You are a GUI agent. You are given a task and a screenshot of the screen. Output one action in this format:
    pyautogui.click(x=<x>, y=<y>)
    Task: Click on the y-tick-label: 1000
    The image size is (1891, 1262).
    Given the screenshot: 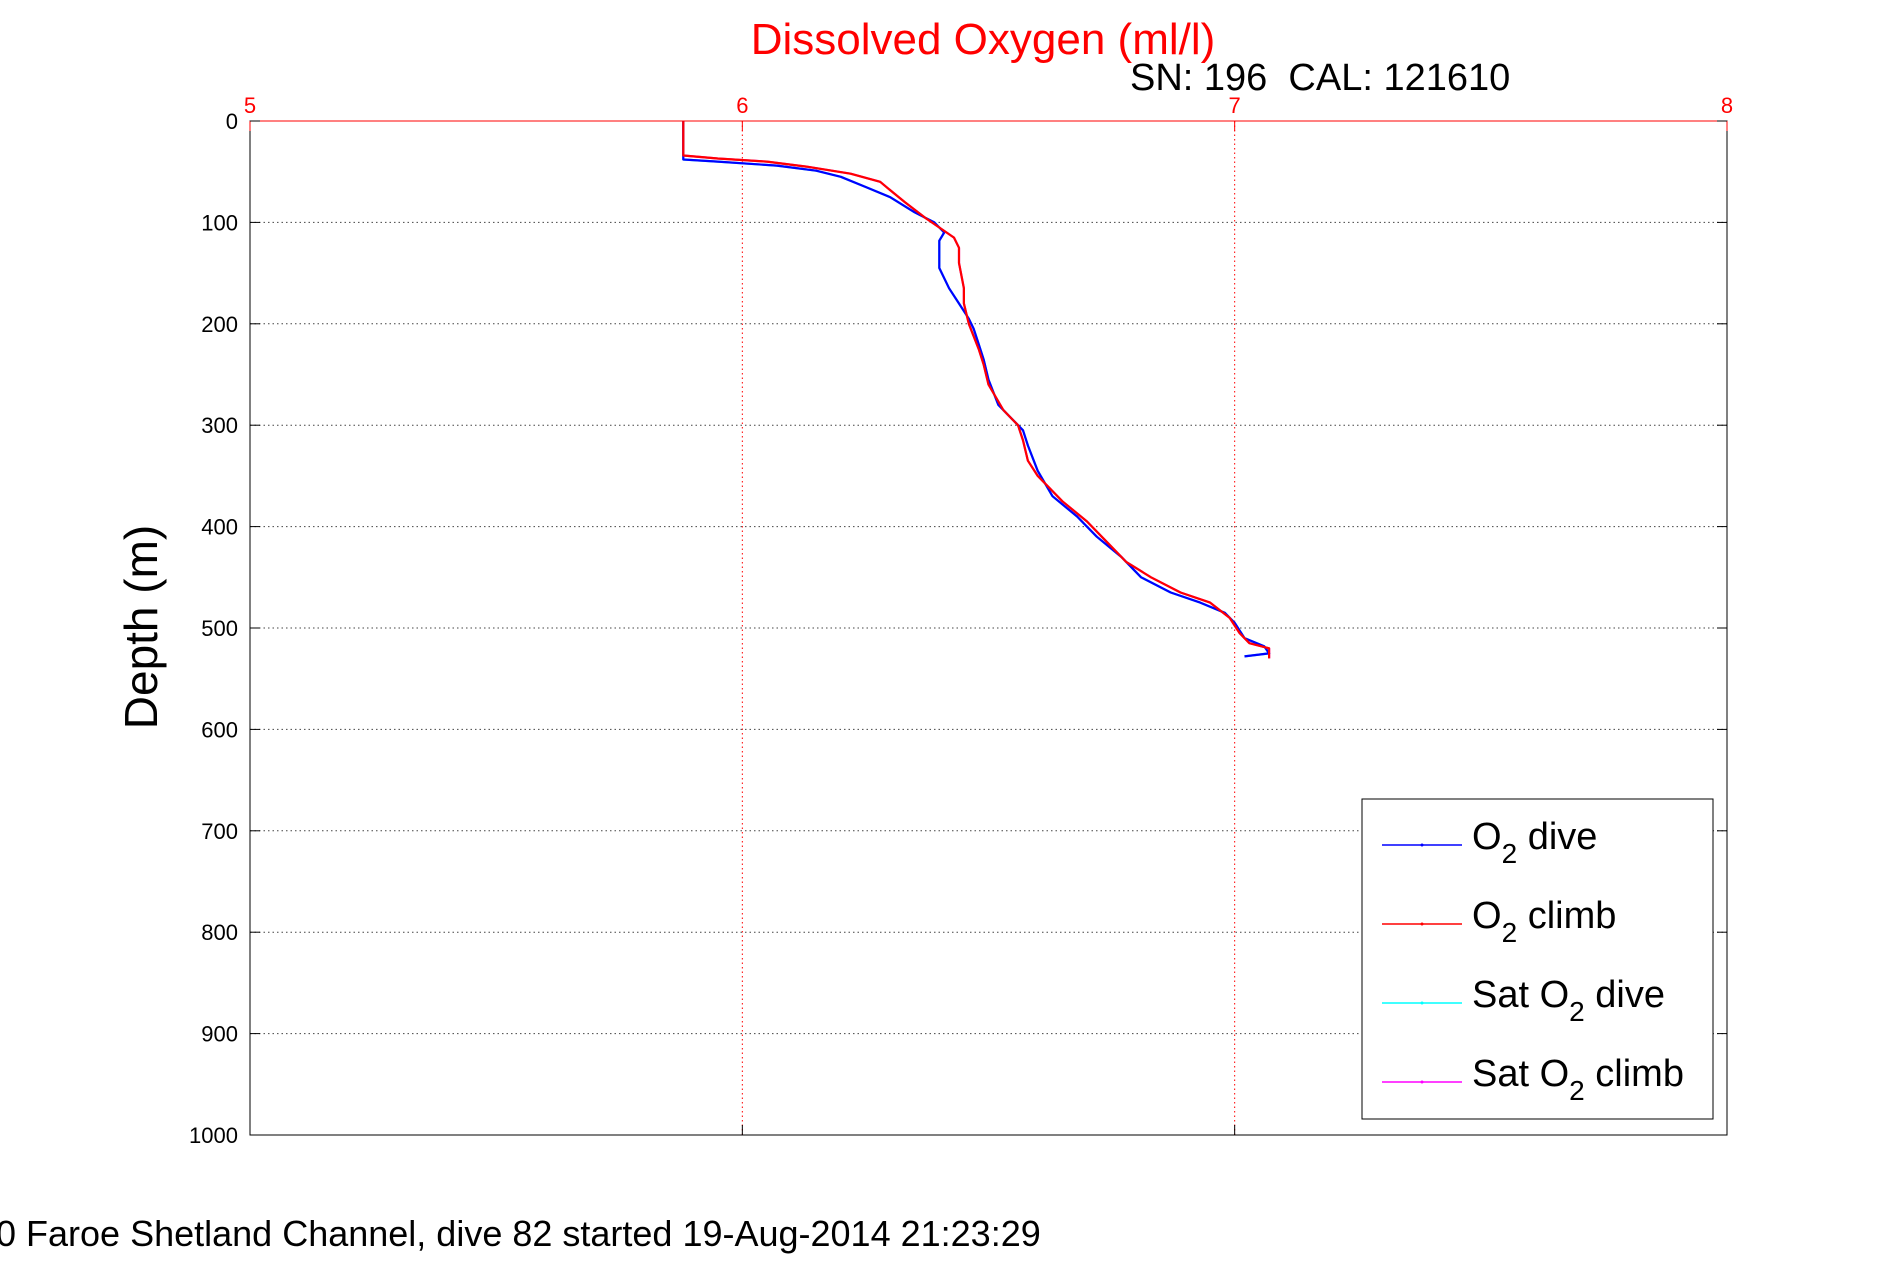 What is the action you would take?
    pyautogui.click(x=213, y=1135)
    